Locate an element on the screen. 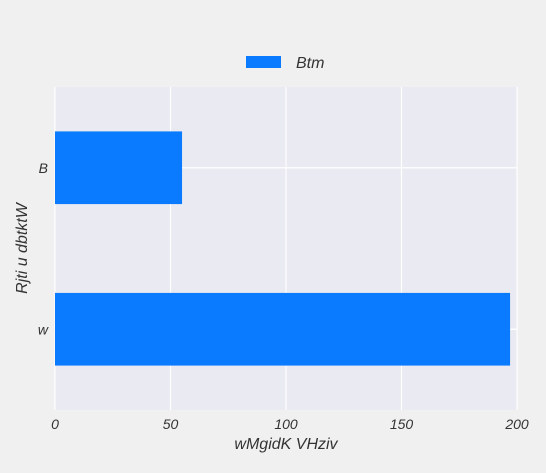 The image size is (546, 473). x-tick-label: 0 is located at coordinates (55, 424).